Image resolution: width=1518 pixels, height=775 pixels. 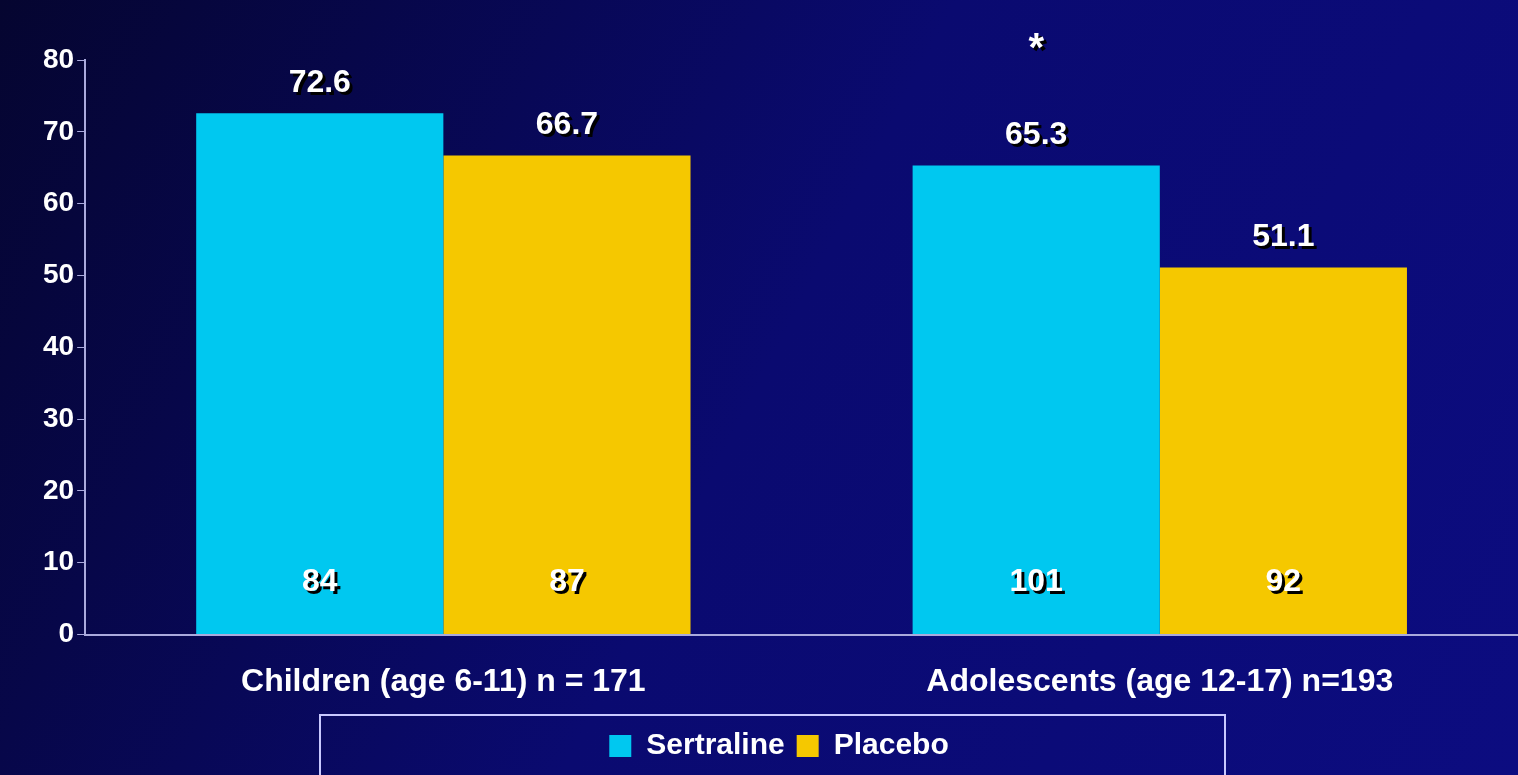 I want to click on annotation: 92, so click(x=1286, y=583).